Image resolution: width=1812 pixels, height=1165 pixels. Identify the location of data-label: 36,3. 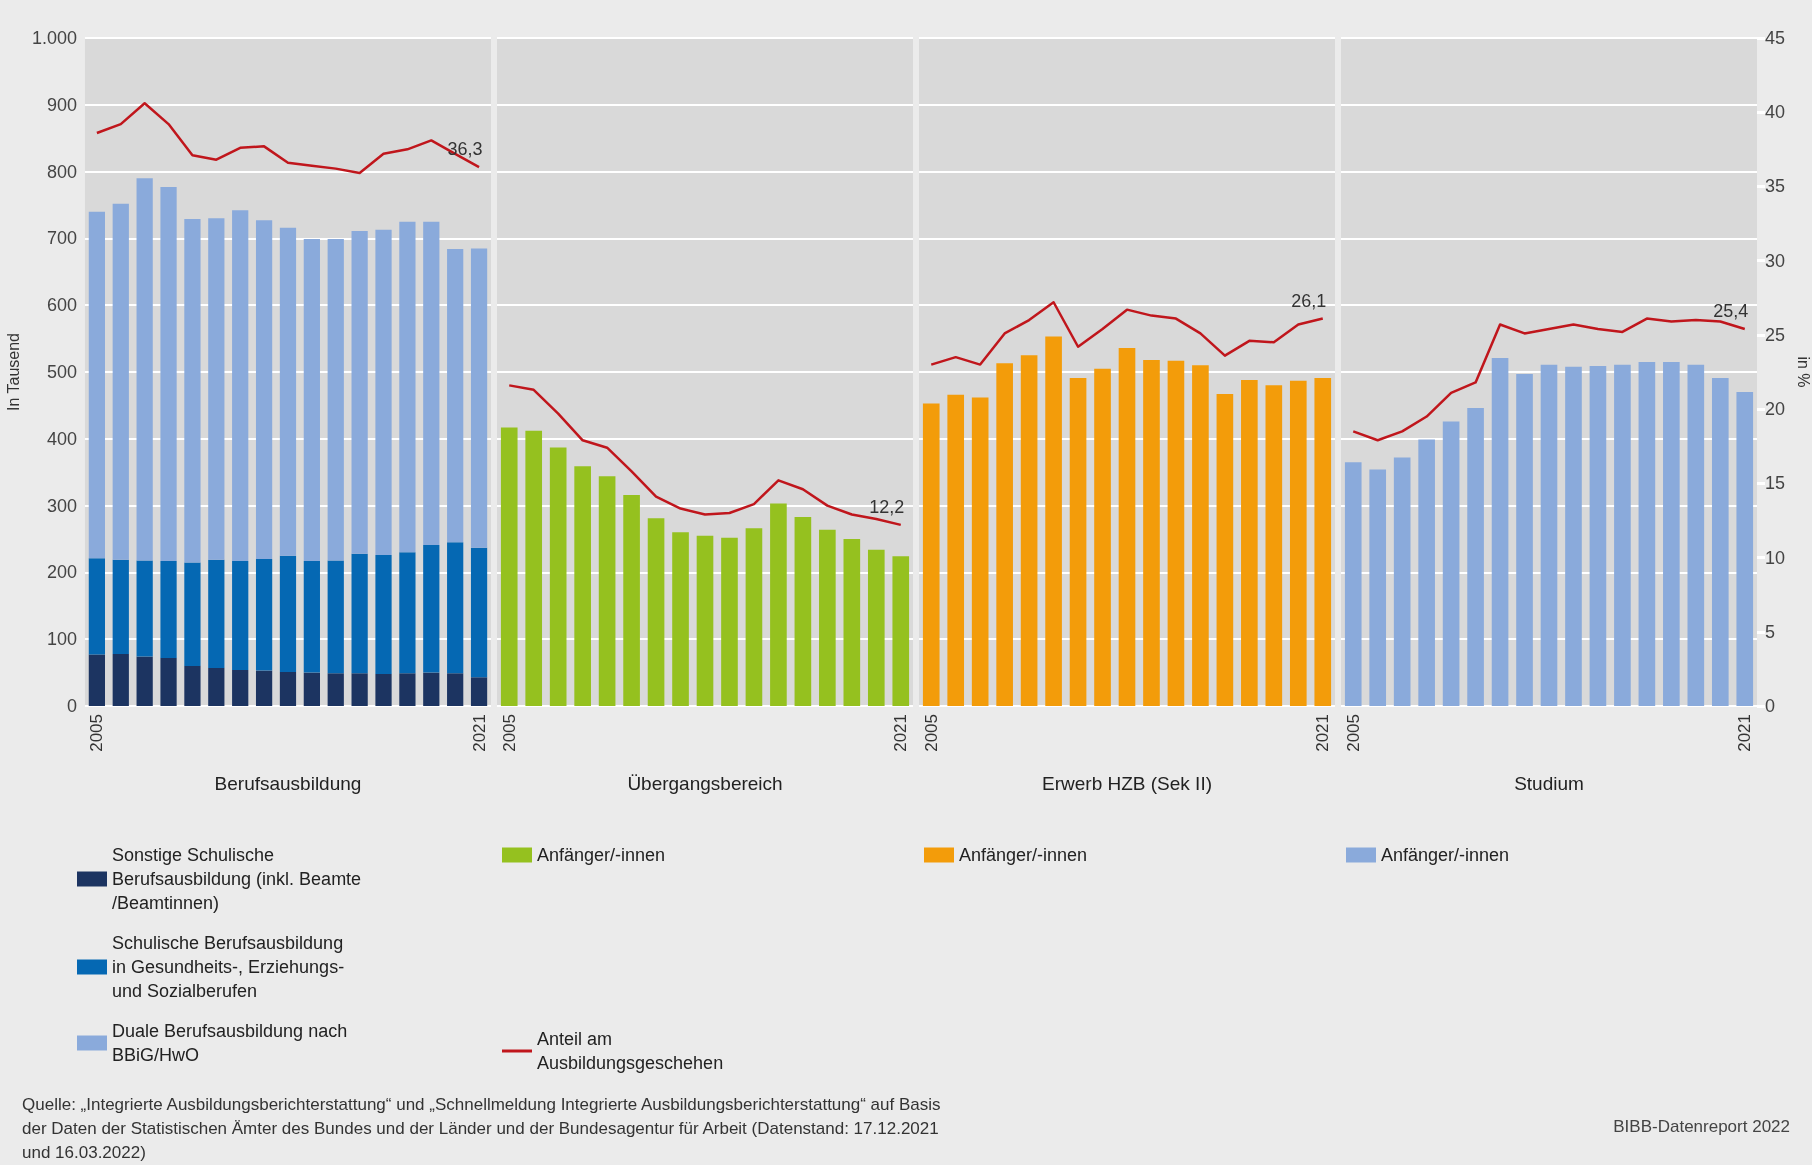
(465, 149).